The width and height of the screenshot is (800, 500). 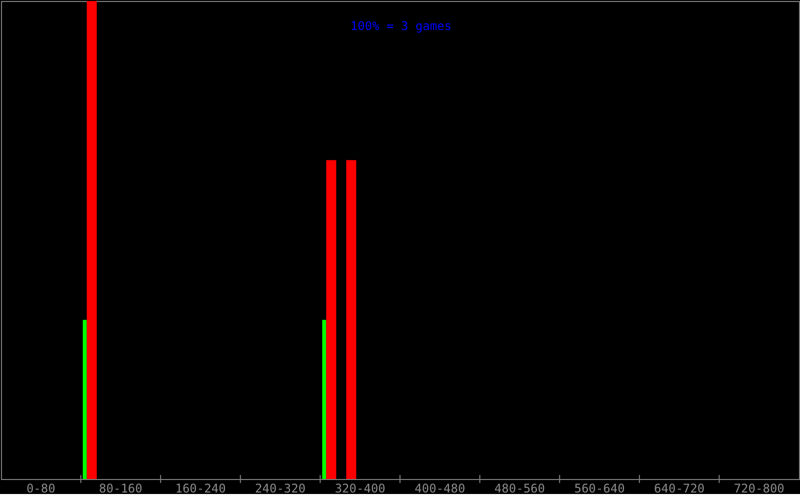 I want to click on annotation: 100% = 3 games, so click(x=401, y=26).